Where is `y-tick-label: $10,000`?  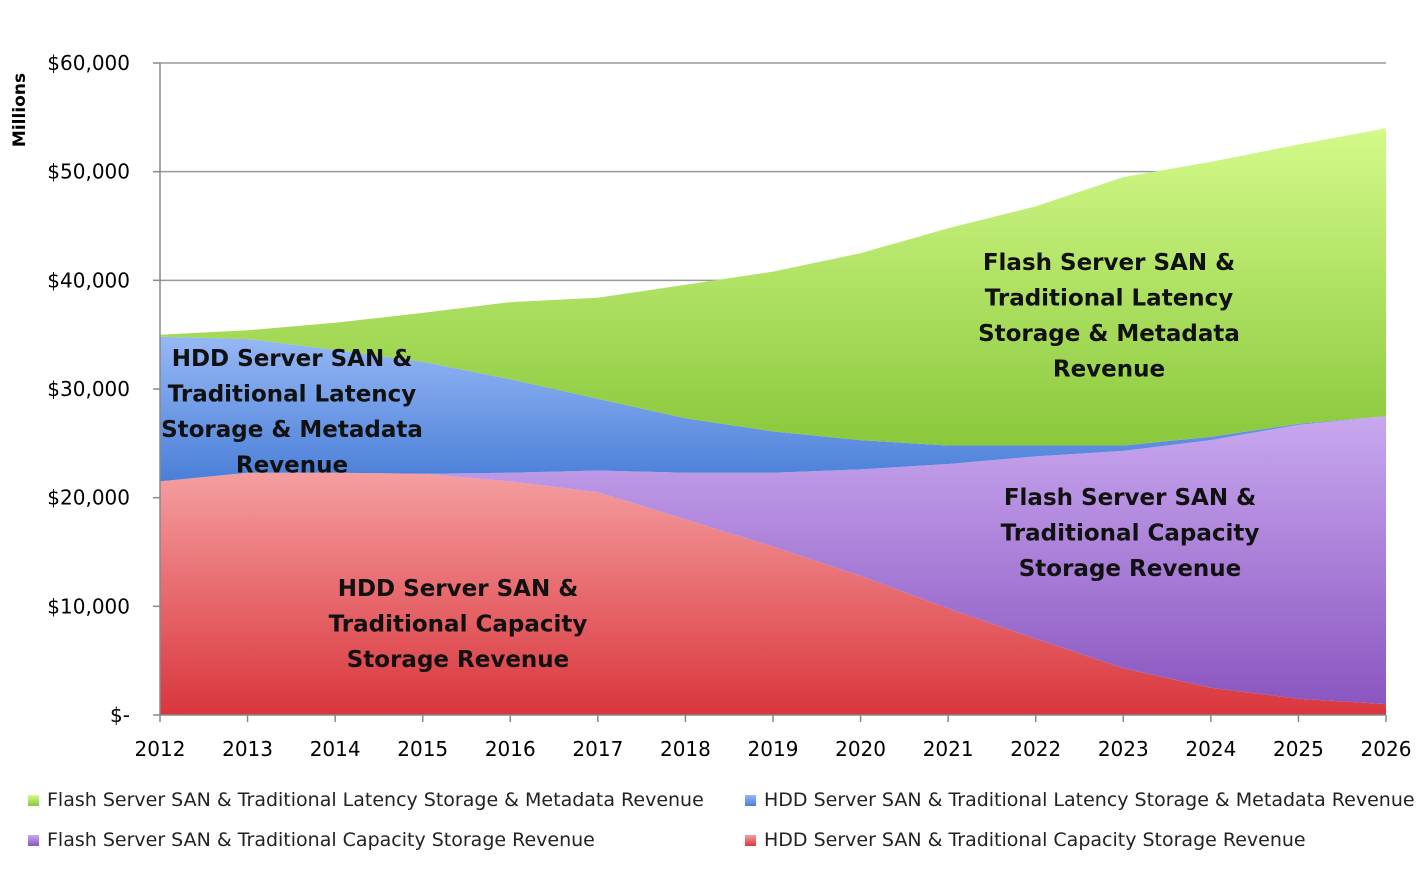 y-tick-label: $10,000 is located at coordinates (88, 606).